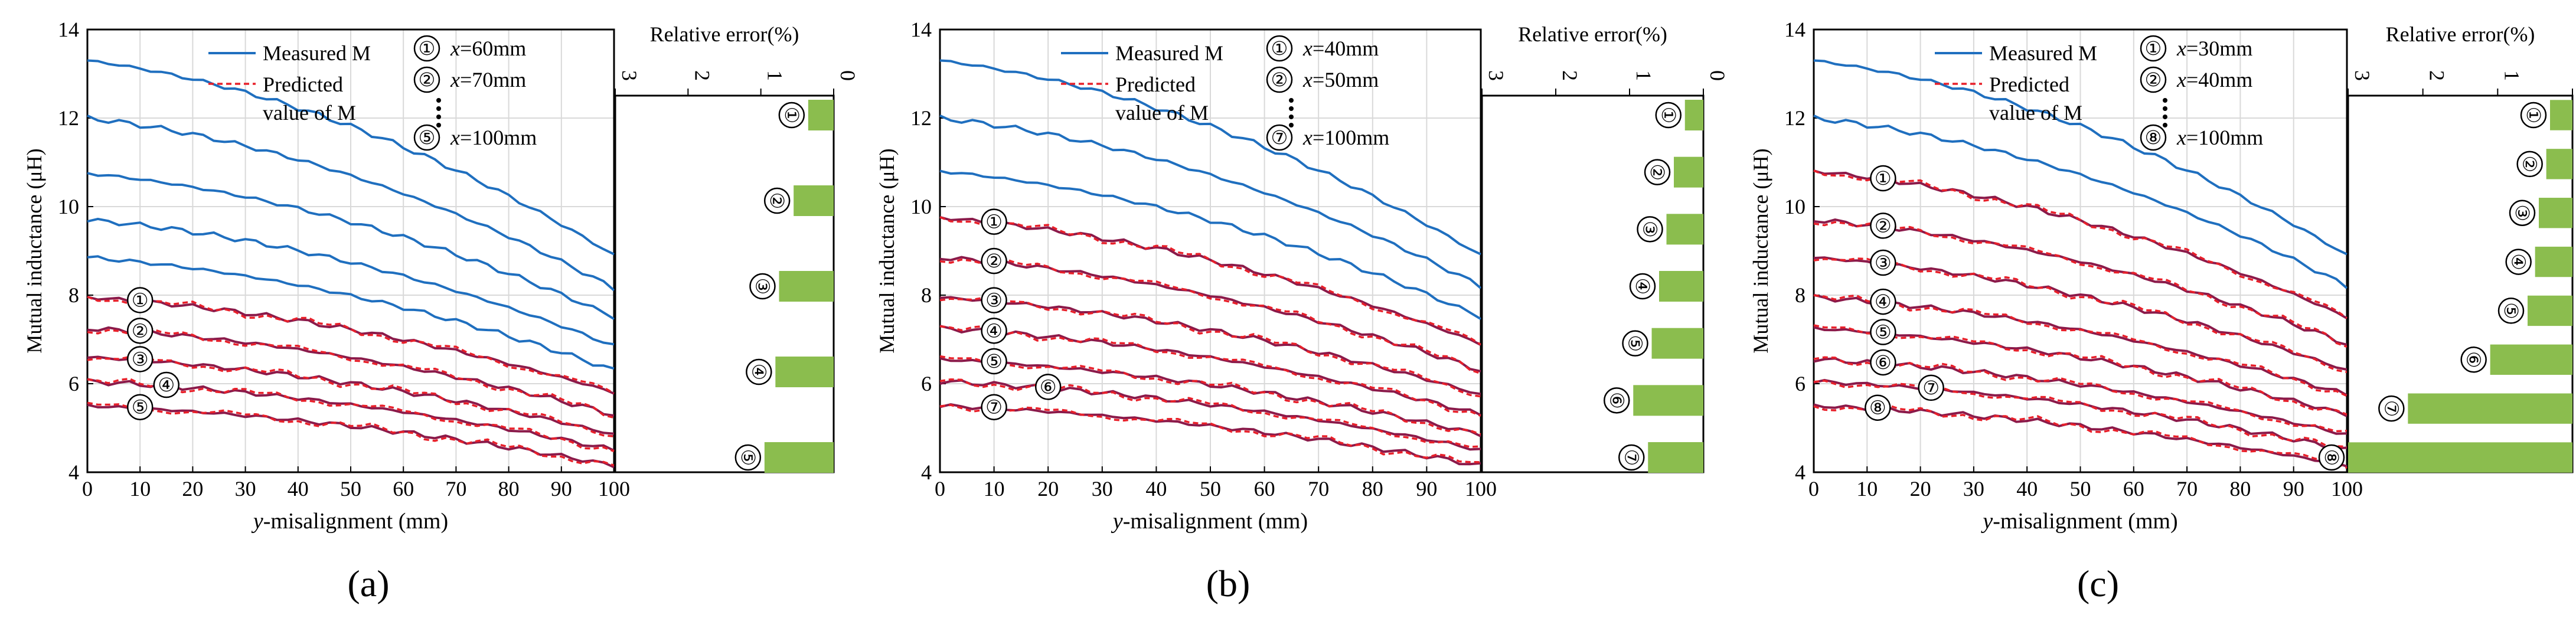 The width and height of the screenshot is (2576, 621). Describe the element at coordinates (1279, 79) in the screenshot. I see `legend-x-marker-text: ②` at that location.